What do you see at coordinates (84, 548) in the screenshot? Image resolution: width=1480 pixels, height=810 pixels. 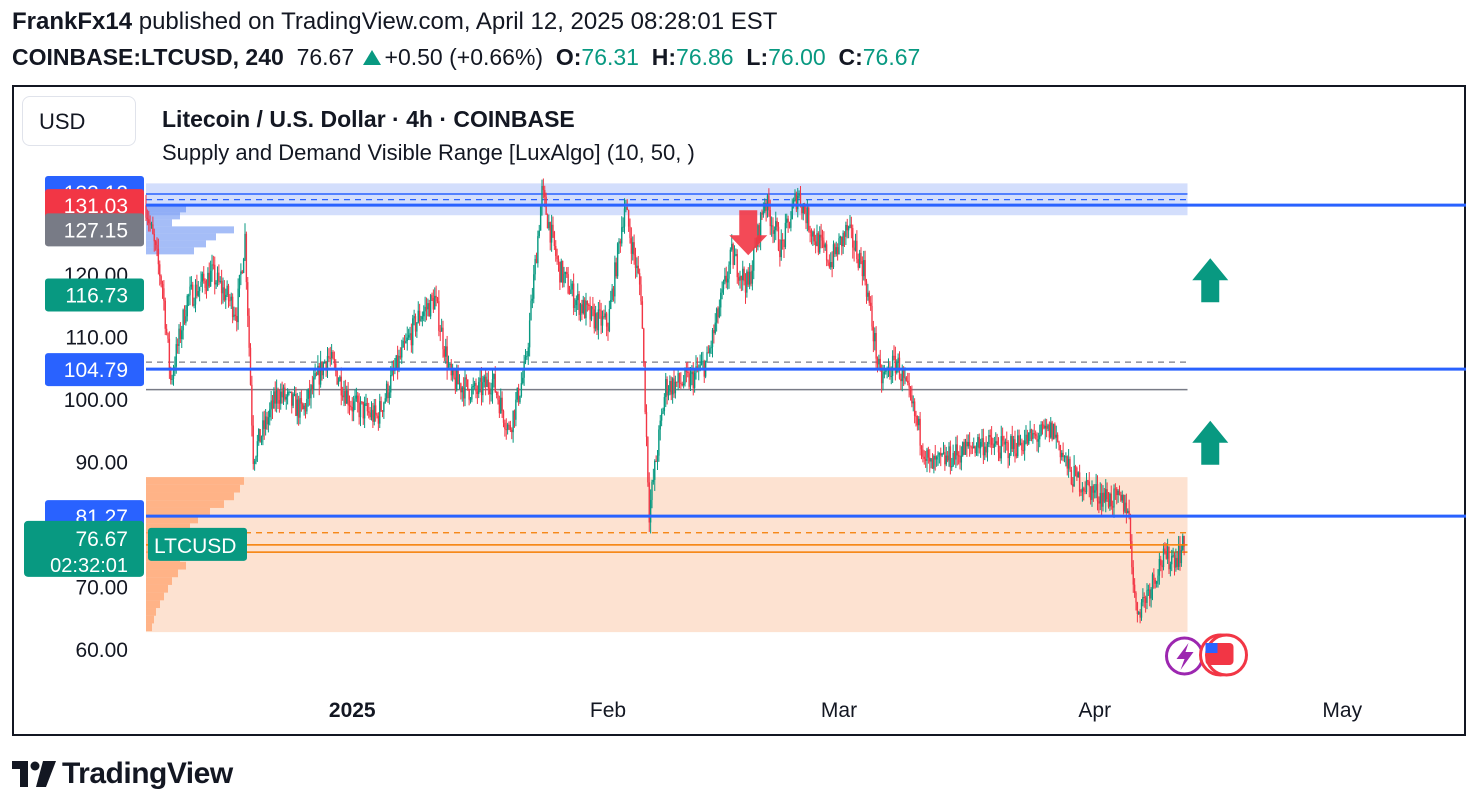 I see `current-price-badge` at bounding box center [84, 548].